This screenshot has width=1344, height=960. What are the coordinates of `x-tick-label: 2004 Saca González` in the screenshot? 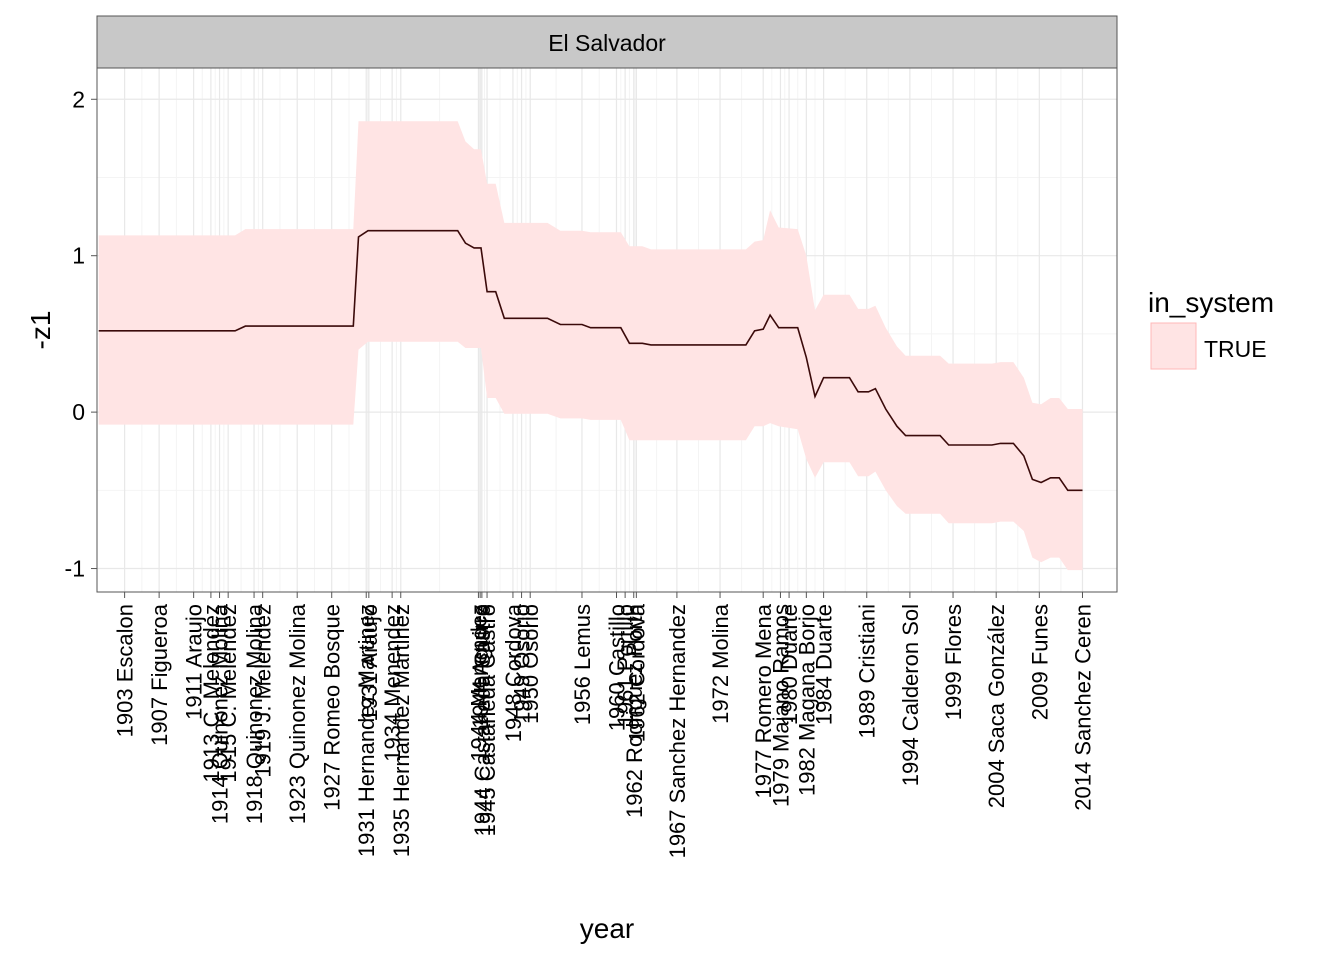 It's located at (996, 706).